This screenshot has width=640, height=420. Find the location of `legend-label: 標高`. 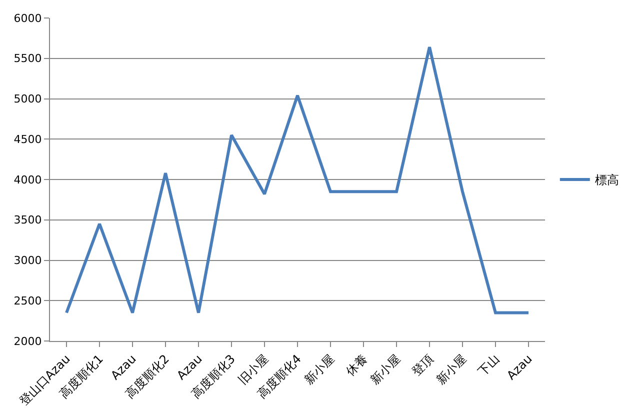

legend-label: 標高 is located at coordinates (606, 180).